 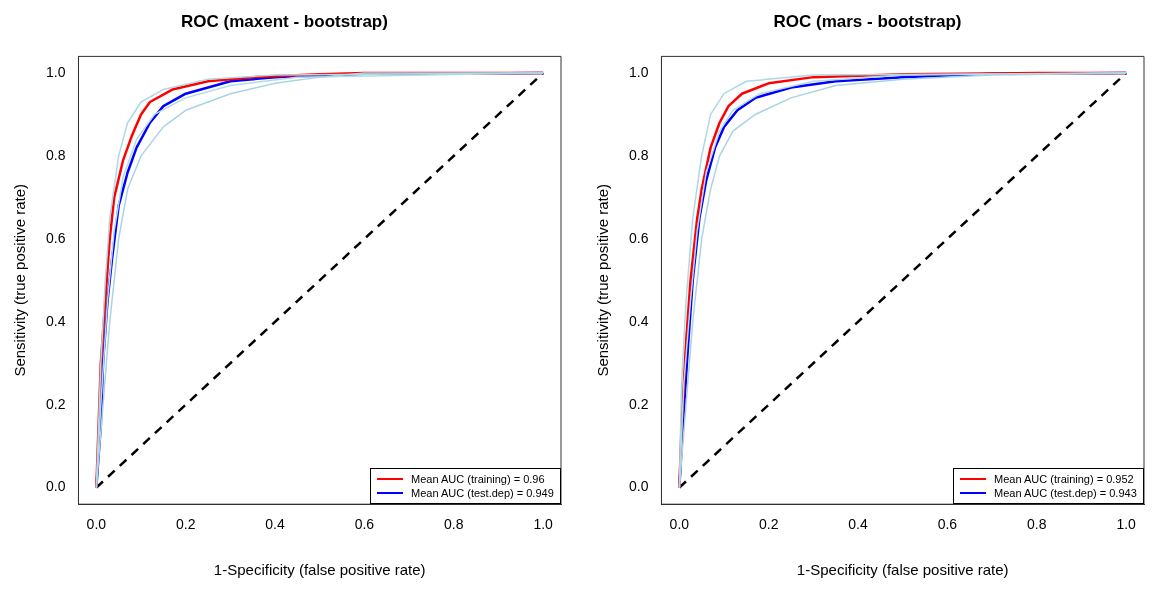 What do you see at coordinates (482, 493) in the screenshot?
I see `legend-label: Mean AUC (test.dep) = 0.949` at bounding box center [482, 493].